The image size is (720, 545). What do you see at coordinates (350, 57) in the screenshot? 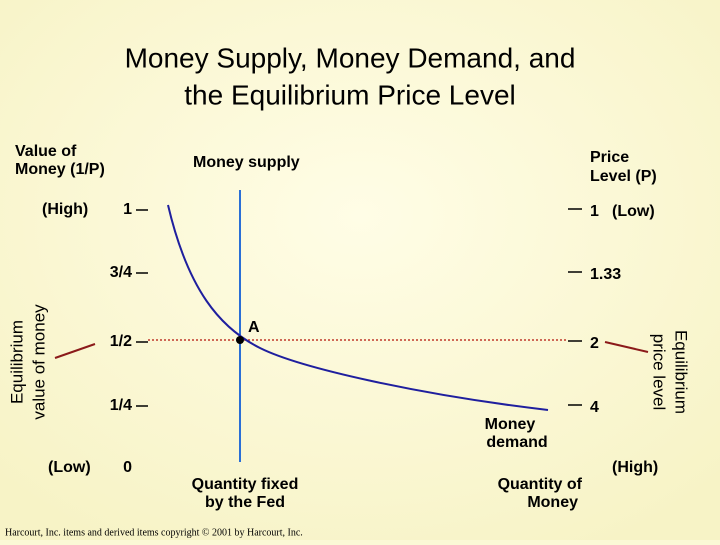
I see `title: Money Supply, Money Demand, and` at bounding box center [350, 57].